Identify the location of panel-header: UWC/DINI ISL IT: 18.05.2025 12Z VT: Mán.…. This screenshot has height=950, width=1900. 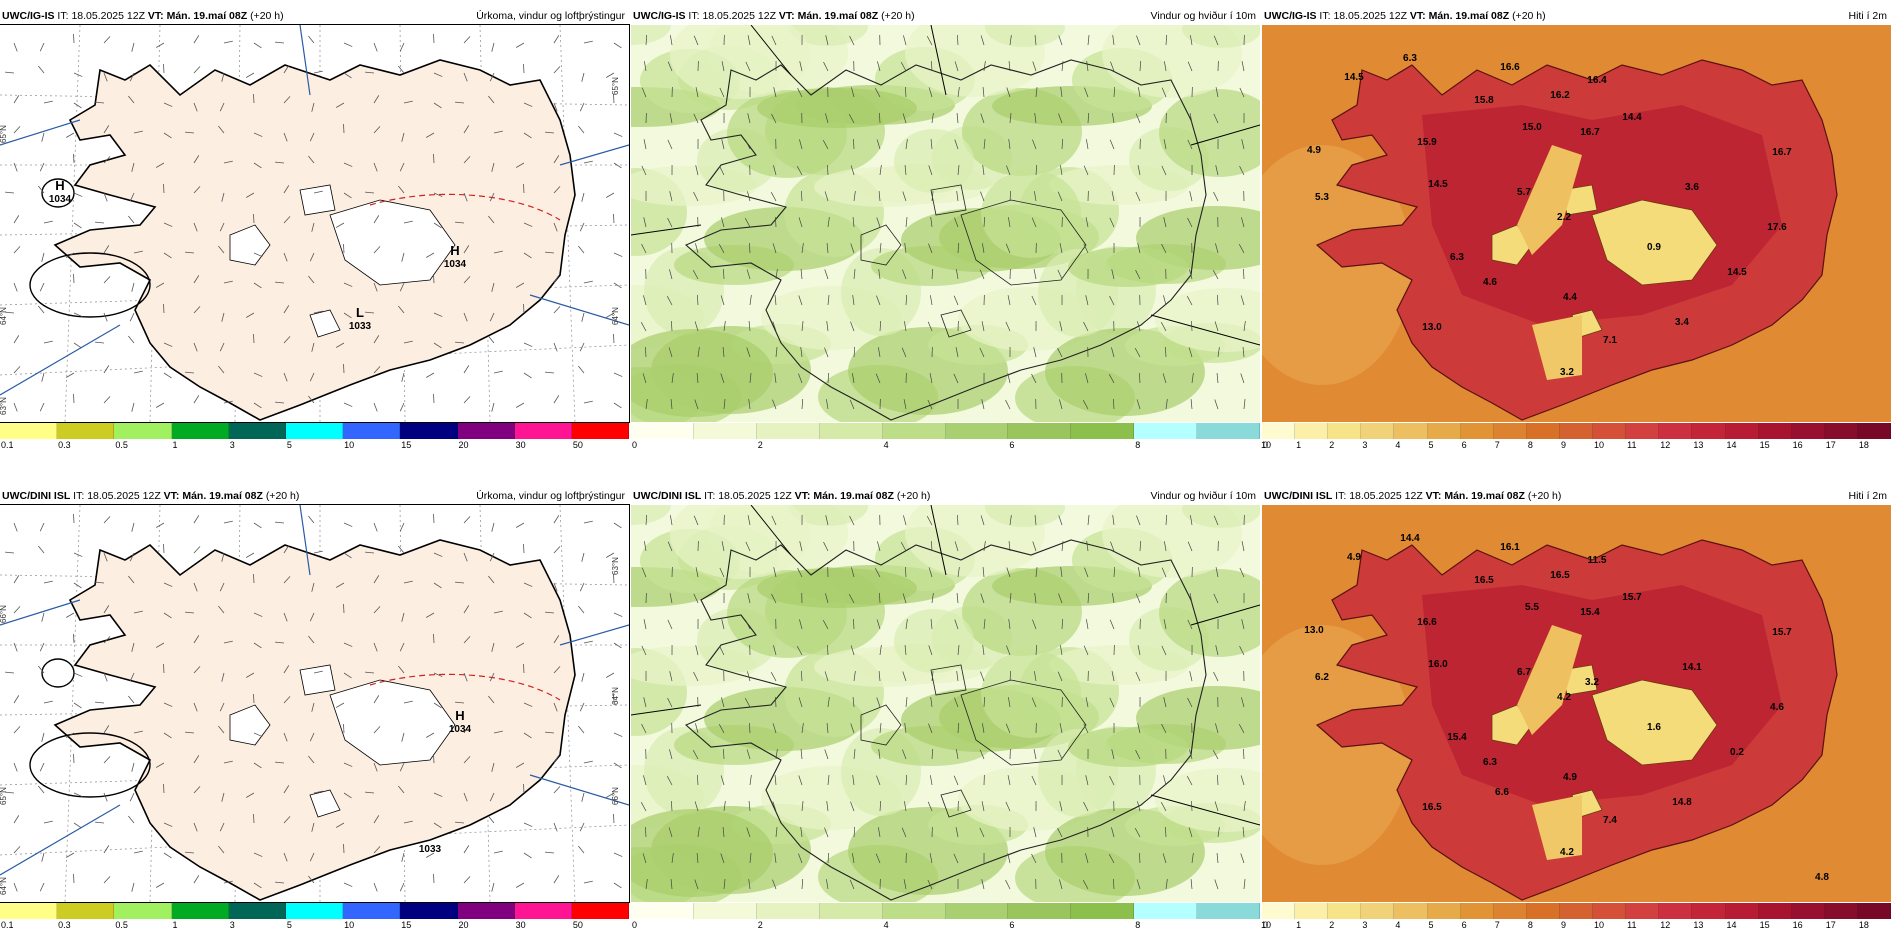
(313, 496).